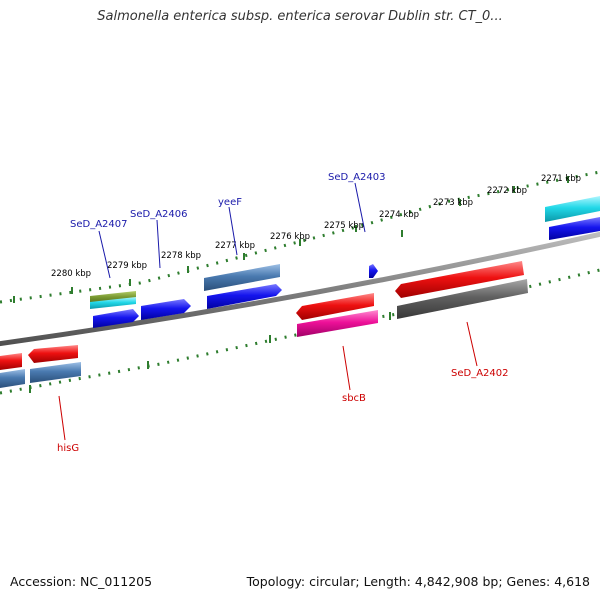 The width and height of the screenshot is (600, 600). What do you see at coordinates (572, 209) in the screenshot?
I see `gene-block-right-cyan` at bounding box center [572, 209].